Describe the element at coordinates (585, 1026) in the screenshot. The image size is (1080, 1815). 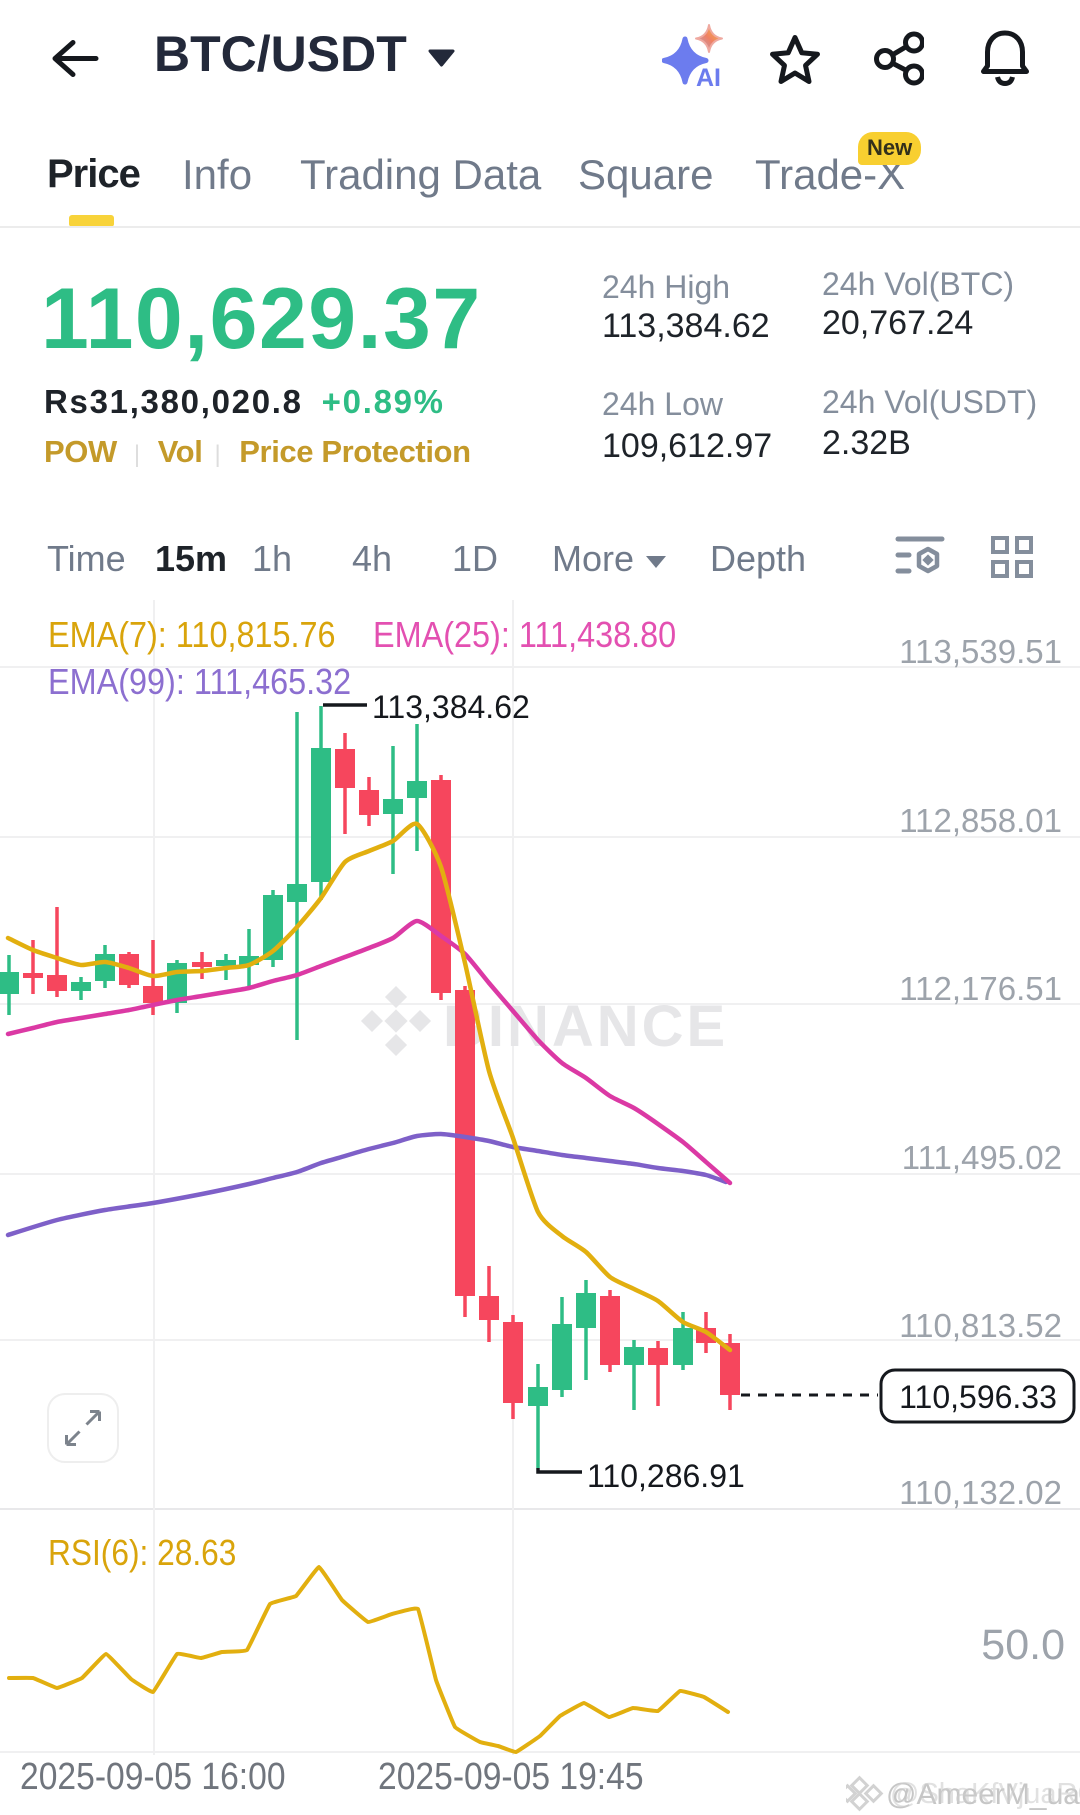
I see `svg-text: BINANCE` at that location.